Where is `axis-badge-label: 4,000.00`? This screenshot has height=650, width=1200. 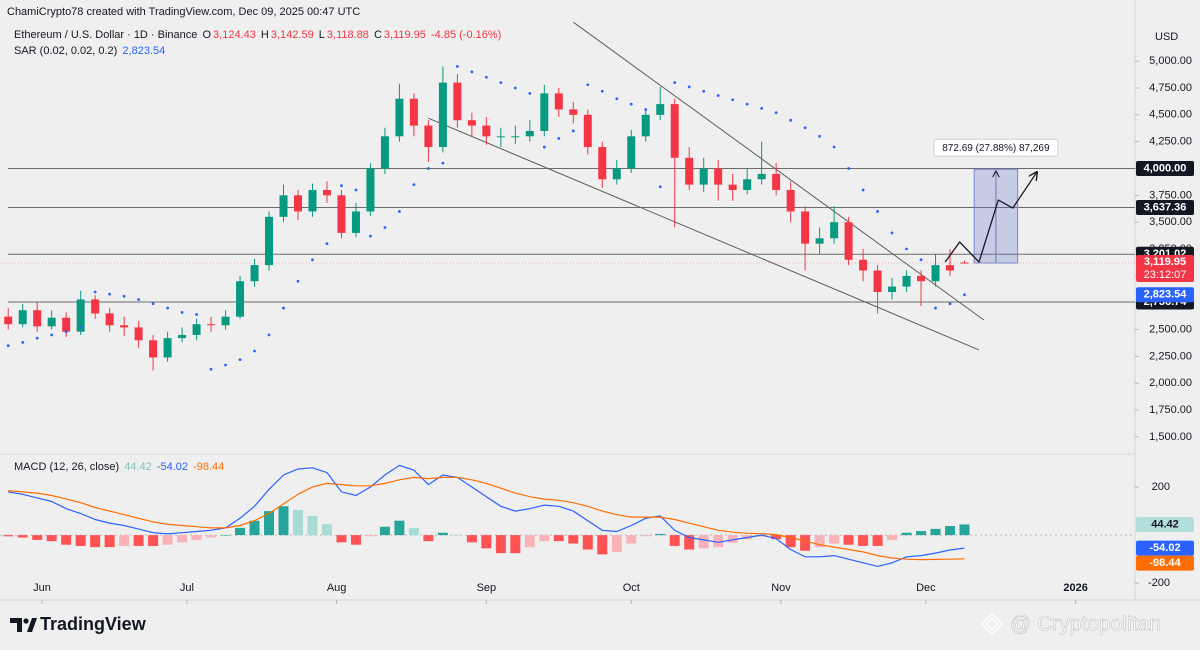
axis-badge-label: 4,000.00 is located at coordinates (1165, 168).